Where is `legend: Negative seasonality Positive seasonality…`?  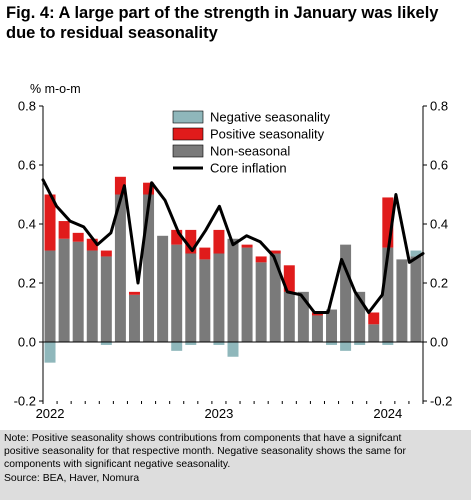
legend: Negative seasonality Positive seasonality… is located at coordinates (251, 143).